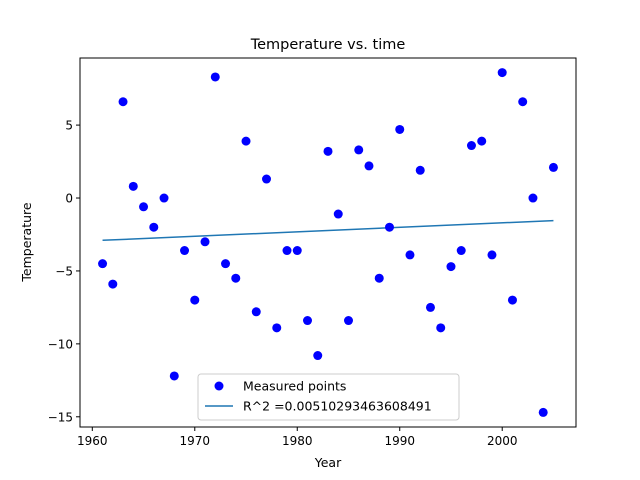 Image resolution: width=640 pixels, height=480 pixels. I want to click on legend-marker-measured-points, so click(219, 386).